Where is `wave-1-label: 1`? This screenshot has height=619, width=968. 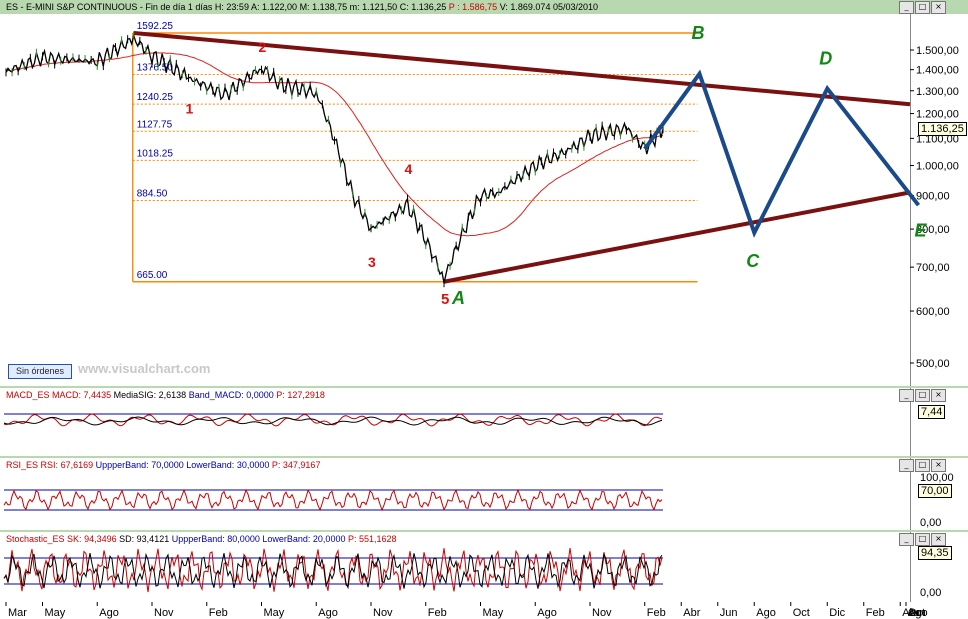 wave-1-label: 1 is located at coordinates (190, 109).